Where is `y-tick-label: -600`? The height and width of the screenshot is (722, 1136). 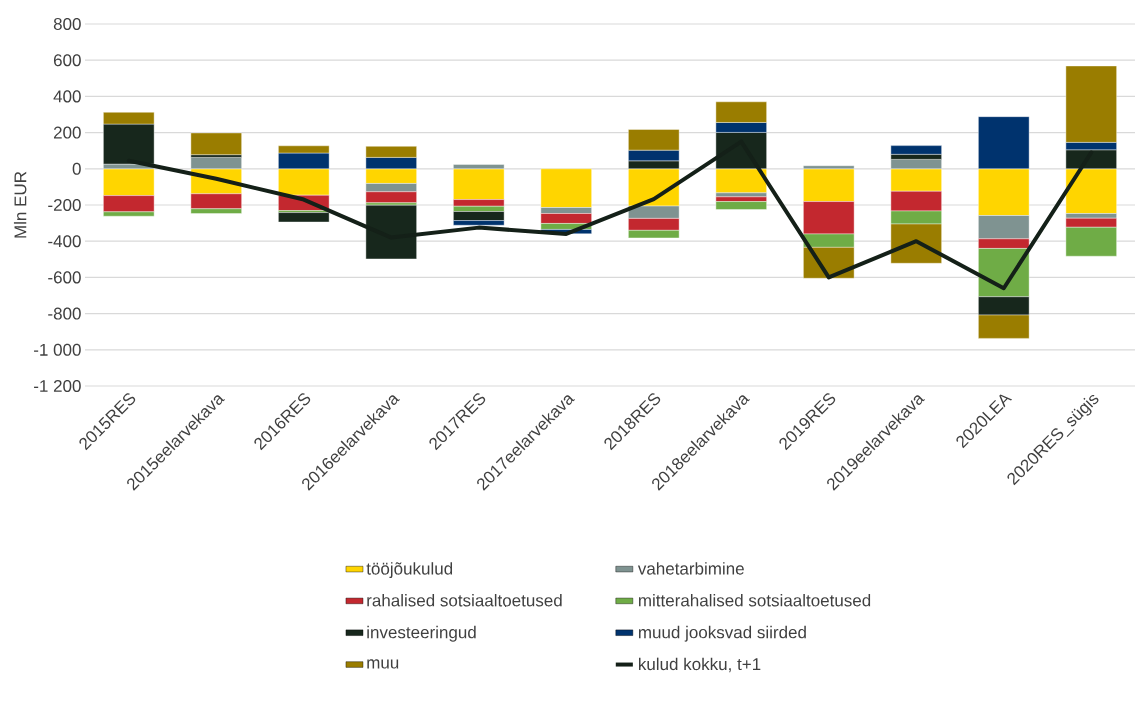
y-tick-label: -600 is located at coordinates (64, 277).